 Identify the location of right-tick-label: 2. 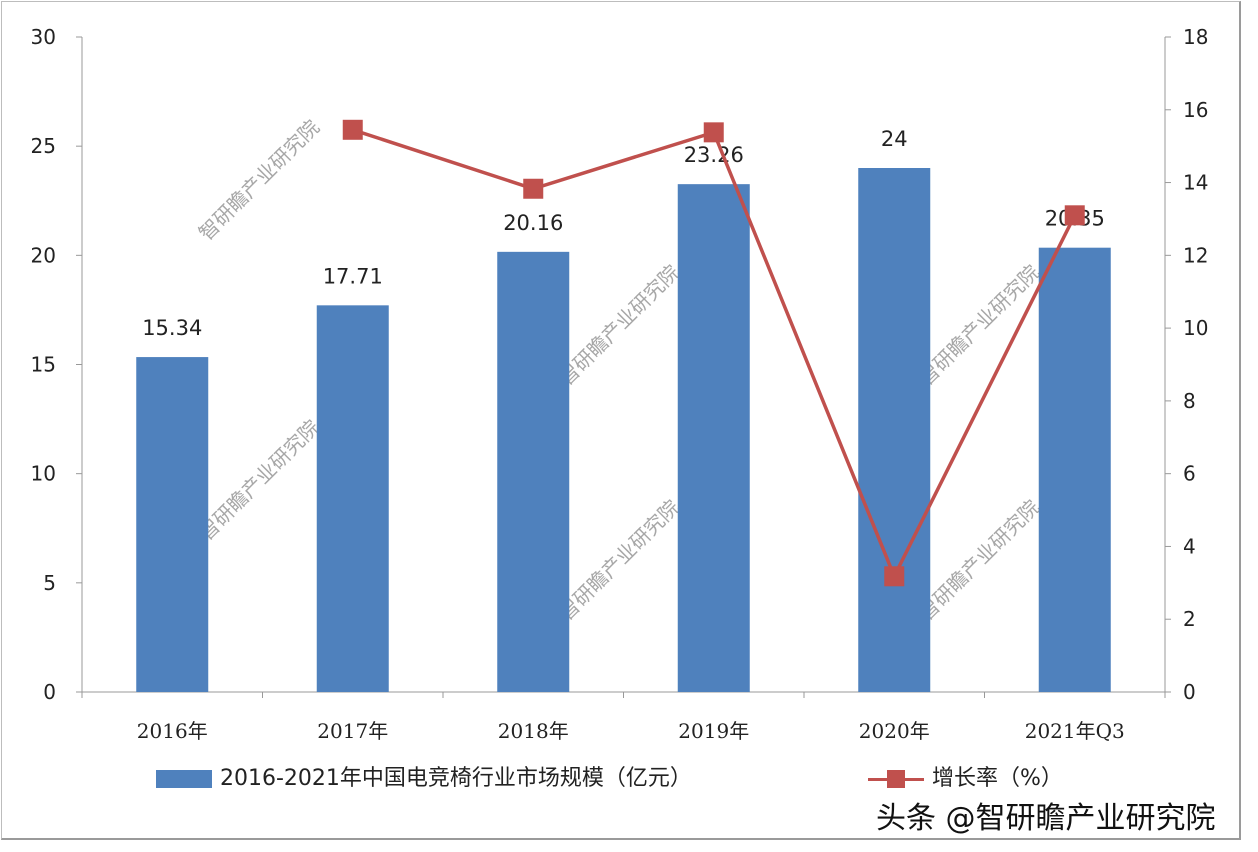
(1189, 619).